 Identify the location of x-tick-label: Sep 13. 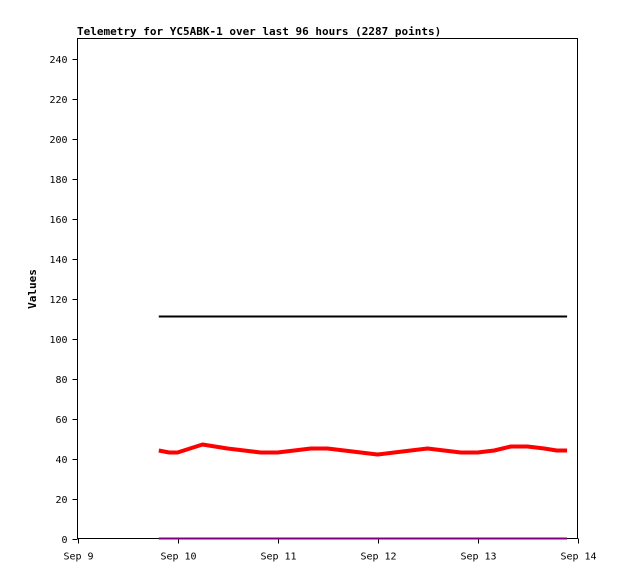
(478, 557).